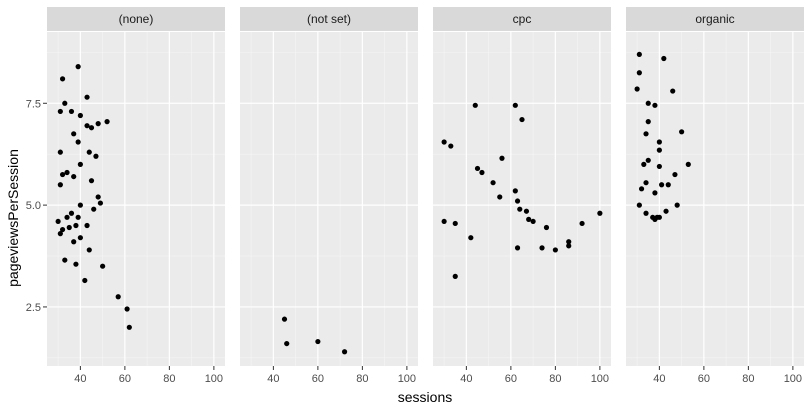 Image resolution: width=812 pixels, height=412 pixels. I want to click on facet-strip-label: (none), so click(136, 19).